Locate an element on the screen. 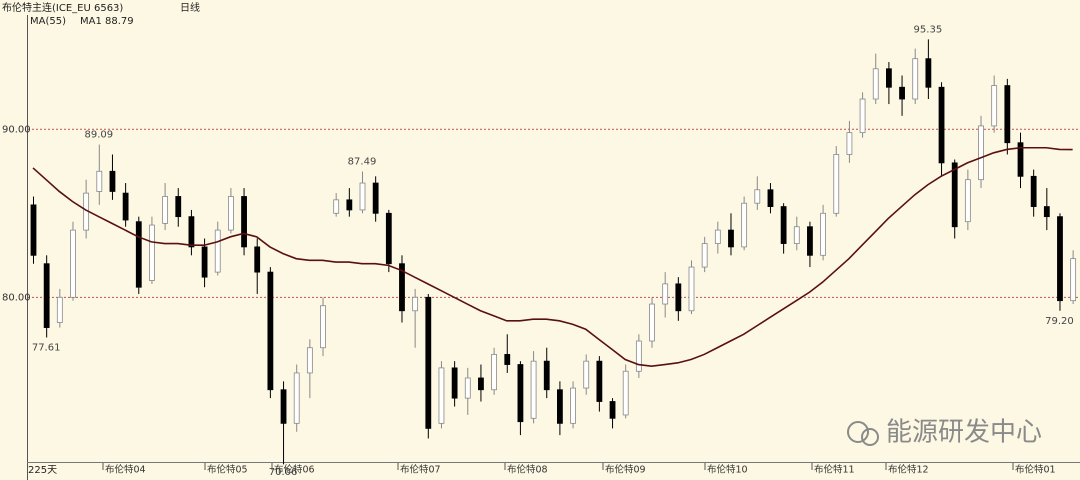  month-label: 布伦特10 is located at coordinates (727, 470).